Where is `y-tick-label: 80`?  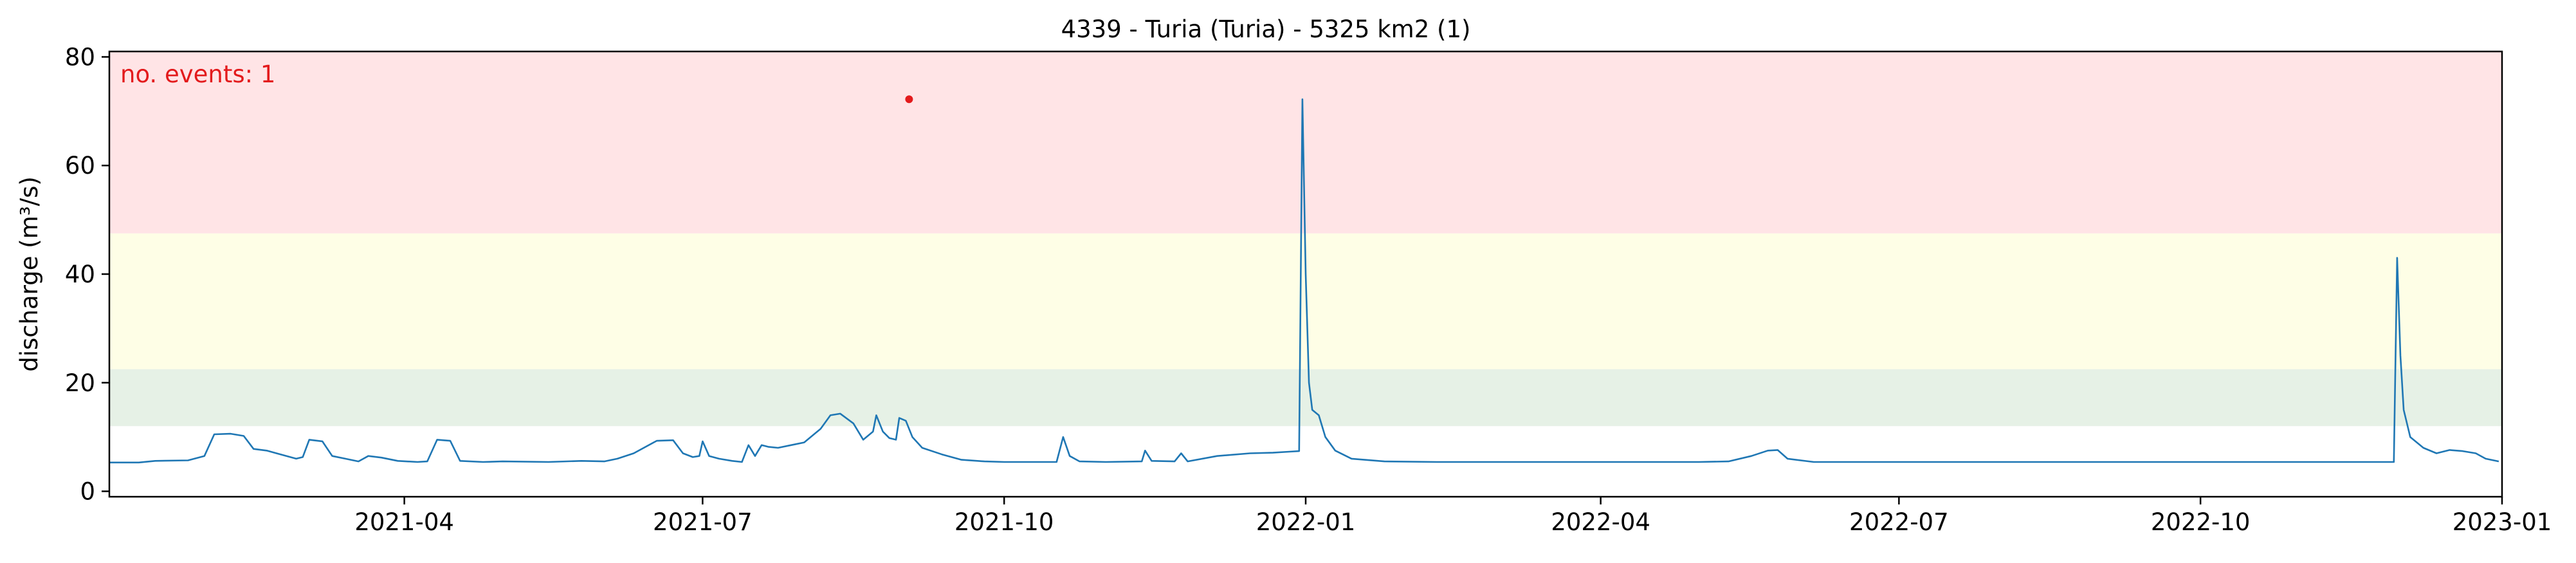
y-tick-label: 80 is located at coordinates (80, 57).